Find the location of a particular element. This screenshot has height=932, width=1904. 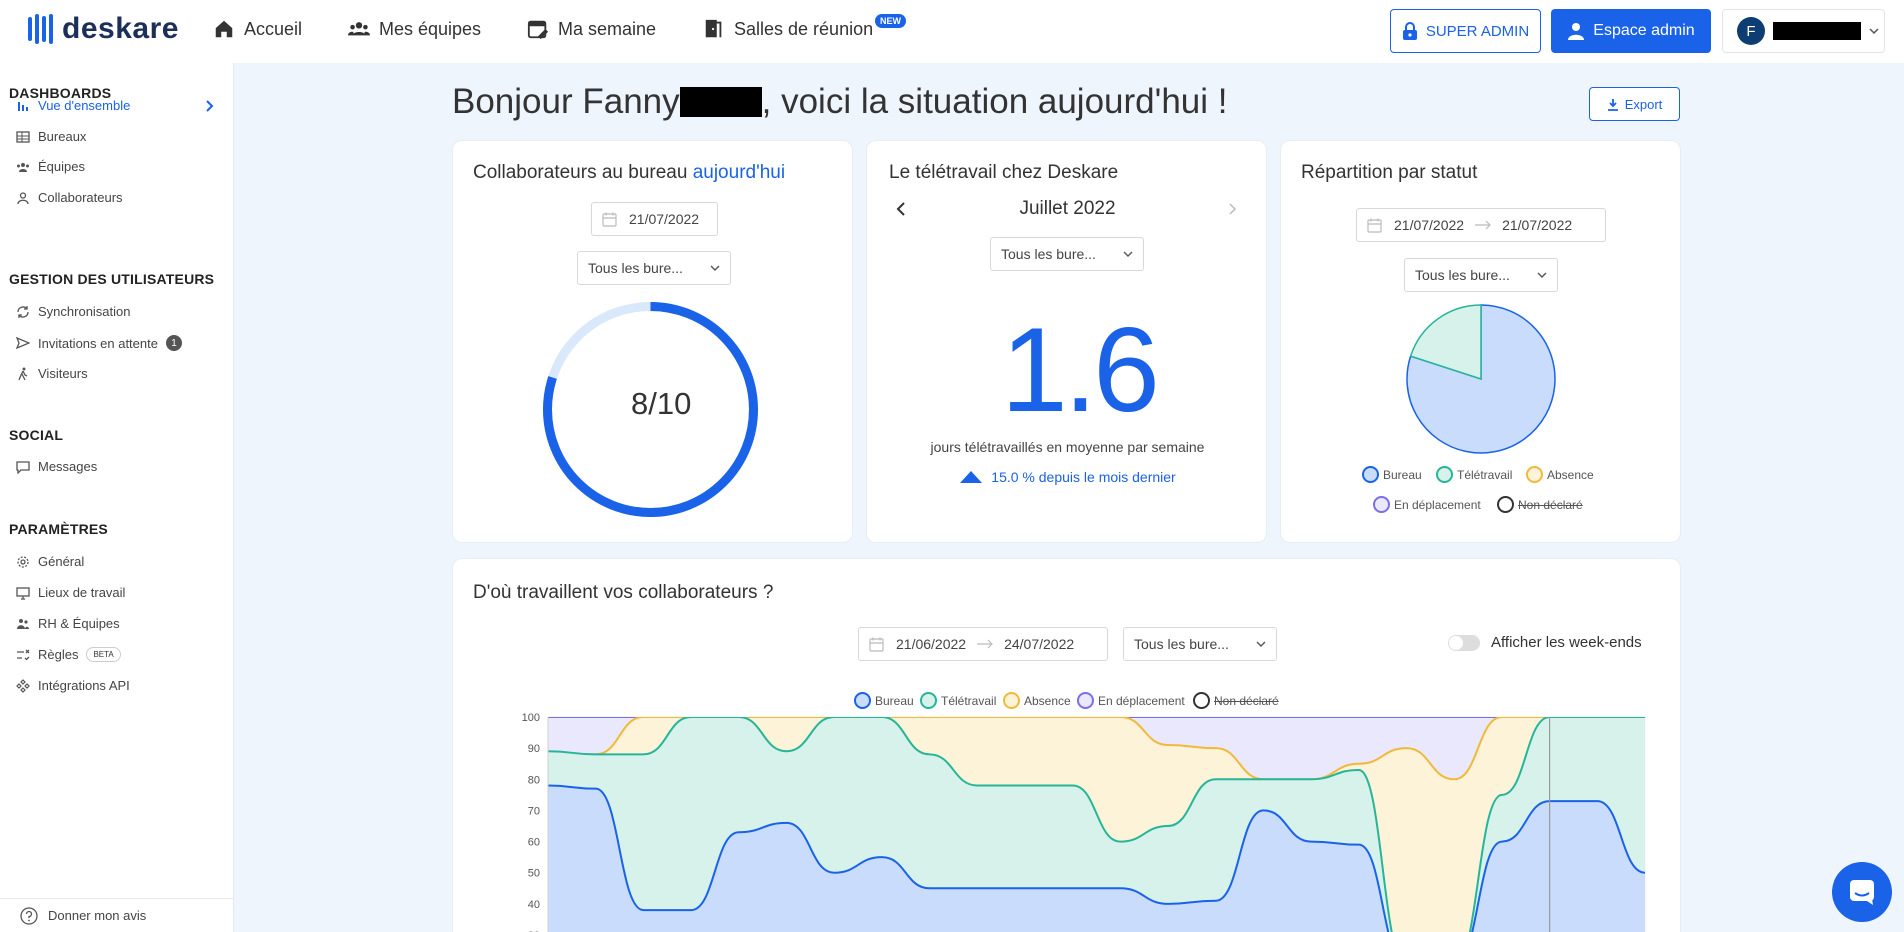

legend-label: Bureau is located at coordinates (894, 700).